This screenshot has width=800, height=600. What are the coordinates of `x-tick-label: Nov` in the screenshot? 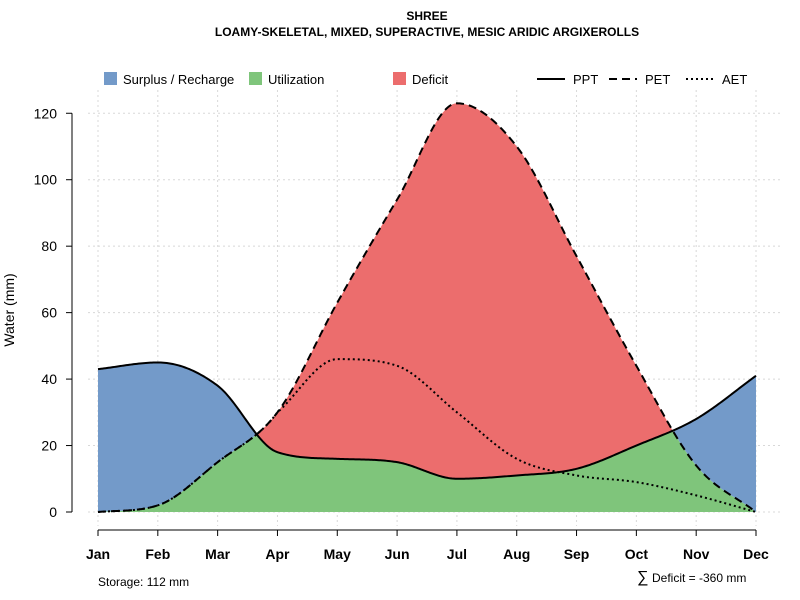 It's located at (696, 554).